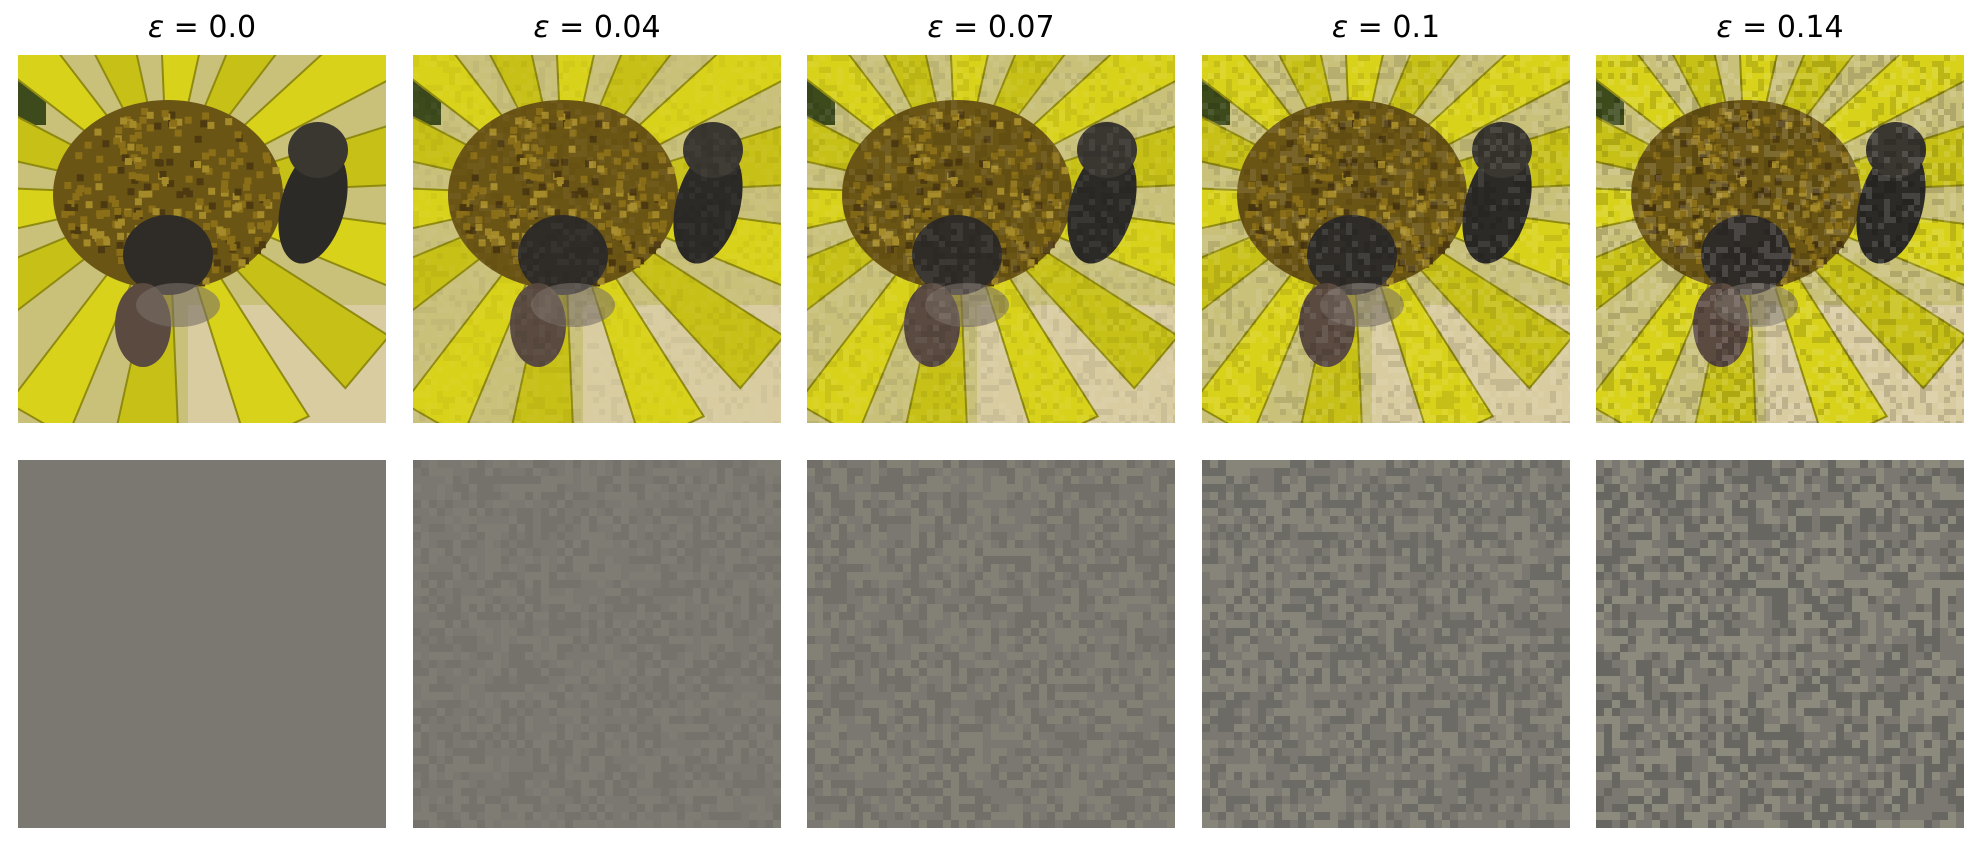 The width and height of the screenshot is (1982, 846). I want to click on epsilon-value: 0.14, so click(1810, 27).